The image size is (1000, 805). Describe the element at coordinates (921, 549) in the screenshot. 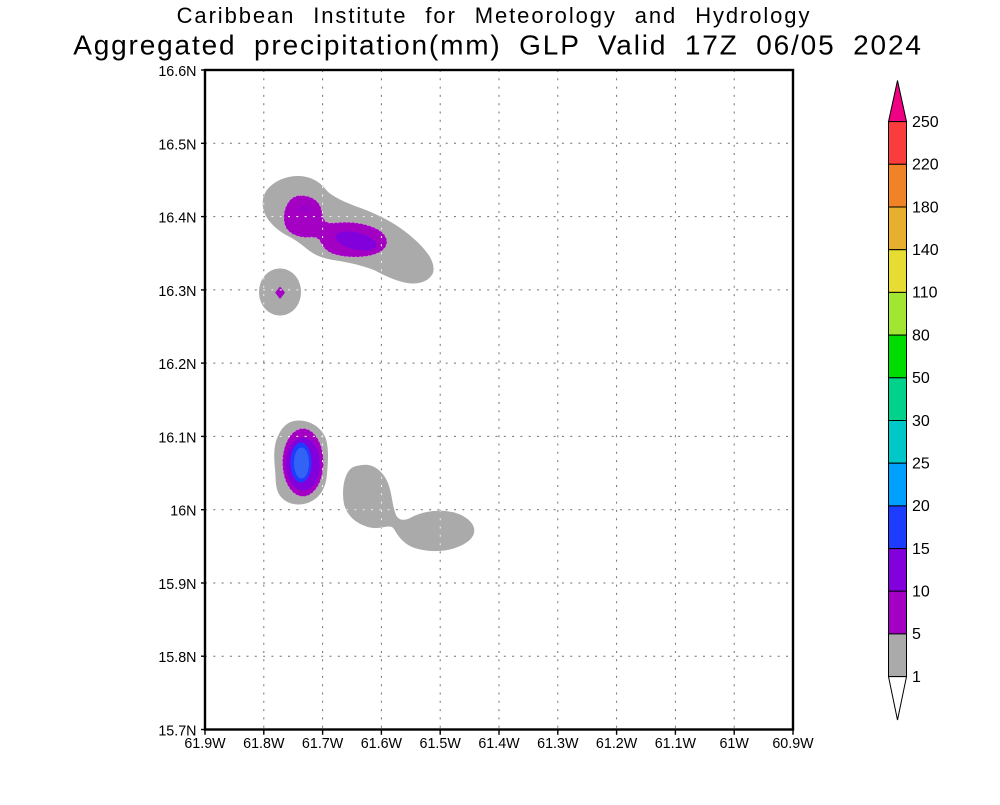

I see `svg-text: 15` at that location.